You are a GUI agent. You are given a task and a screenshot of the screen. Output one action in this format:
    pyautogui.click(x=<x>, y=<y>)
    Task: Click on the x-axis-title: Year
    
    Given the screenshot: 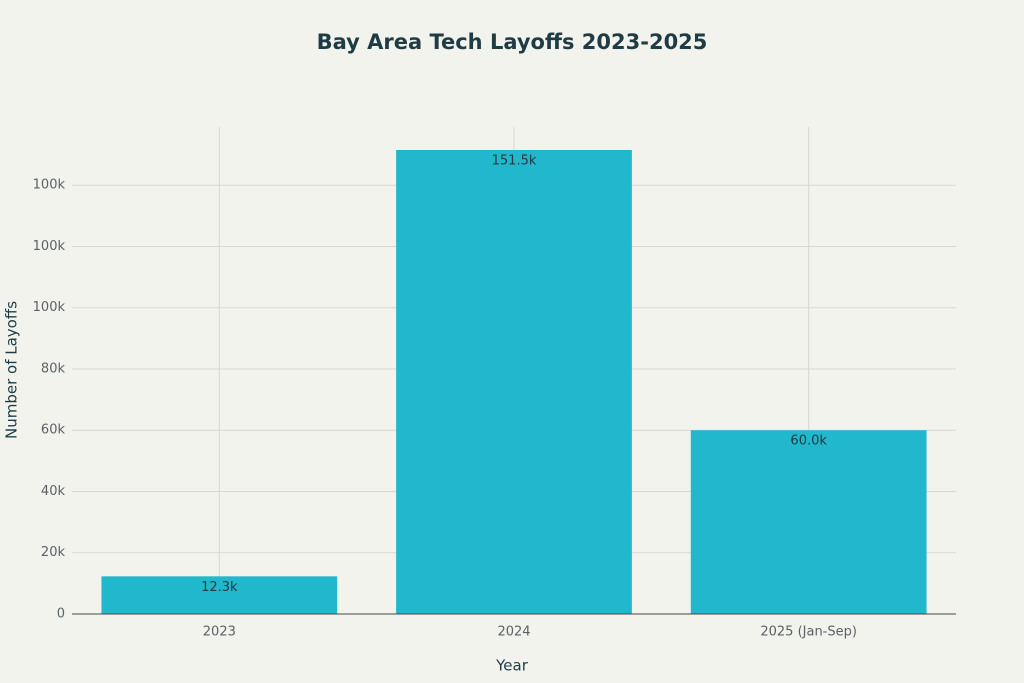 What is the action you would take?
    pyautogui.click(x=512, y=666)
    